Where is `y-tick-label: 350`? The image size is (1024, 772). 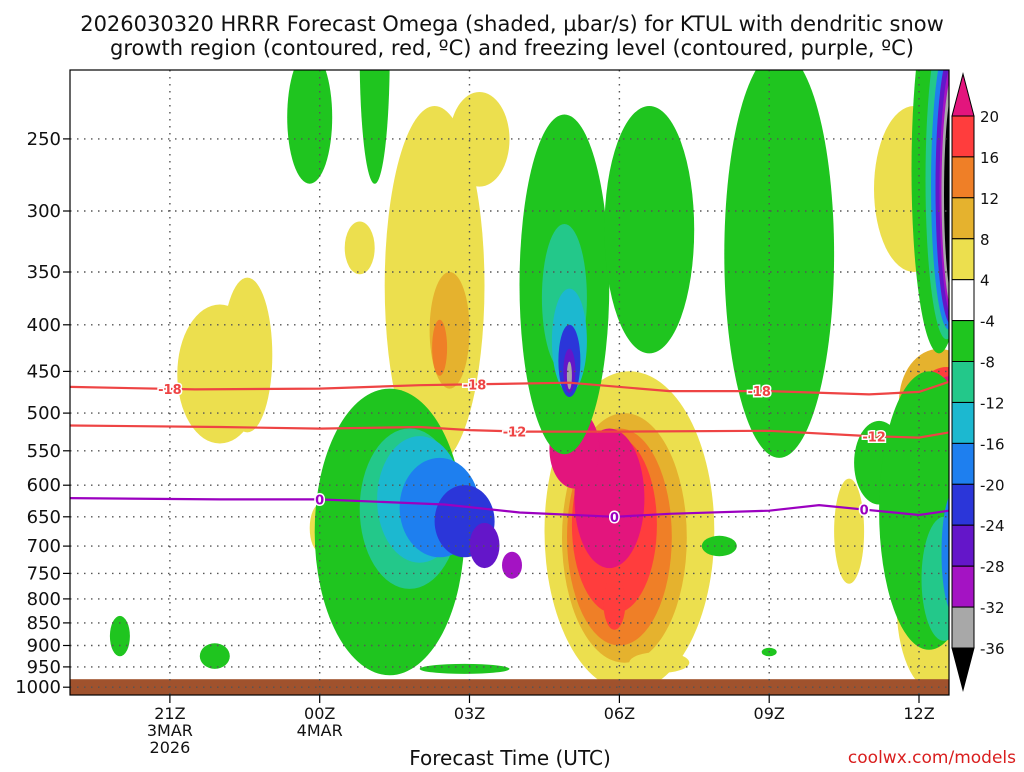 y-tick-label: 350 is located at coordinates (44, 272).